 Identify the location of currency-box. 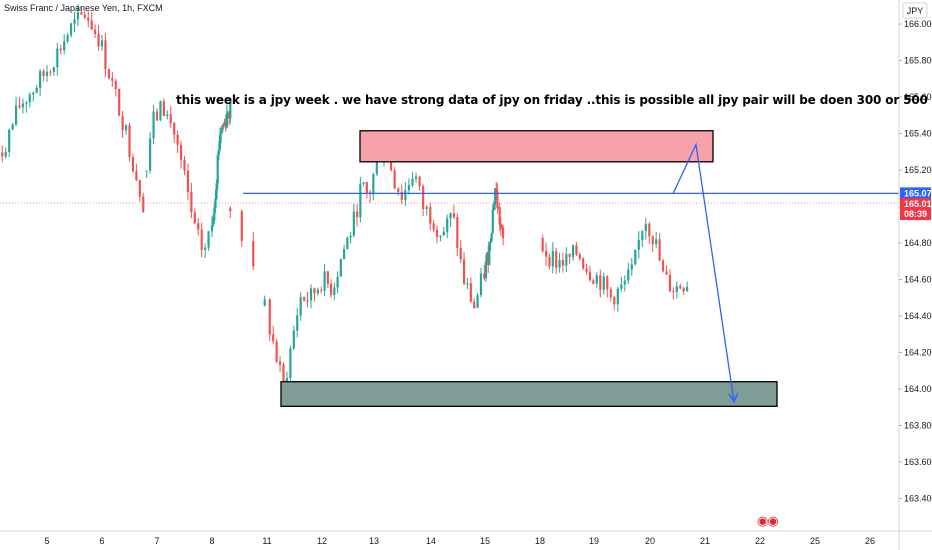
(915, 10).